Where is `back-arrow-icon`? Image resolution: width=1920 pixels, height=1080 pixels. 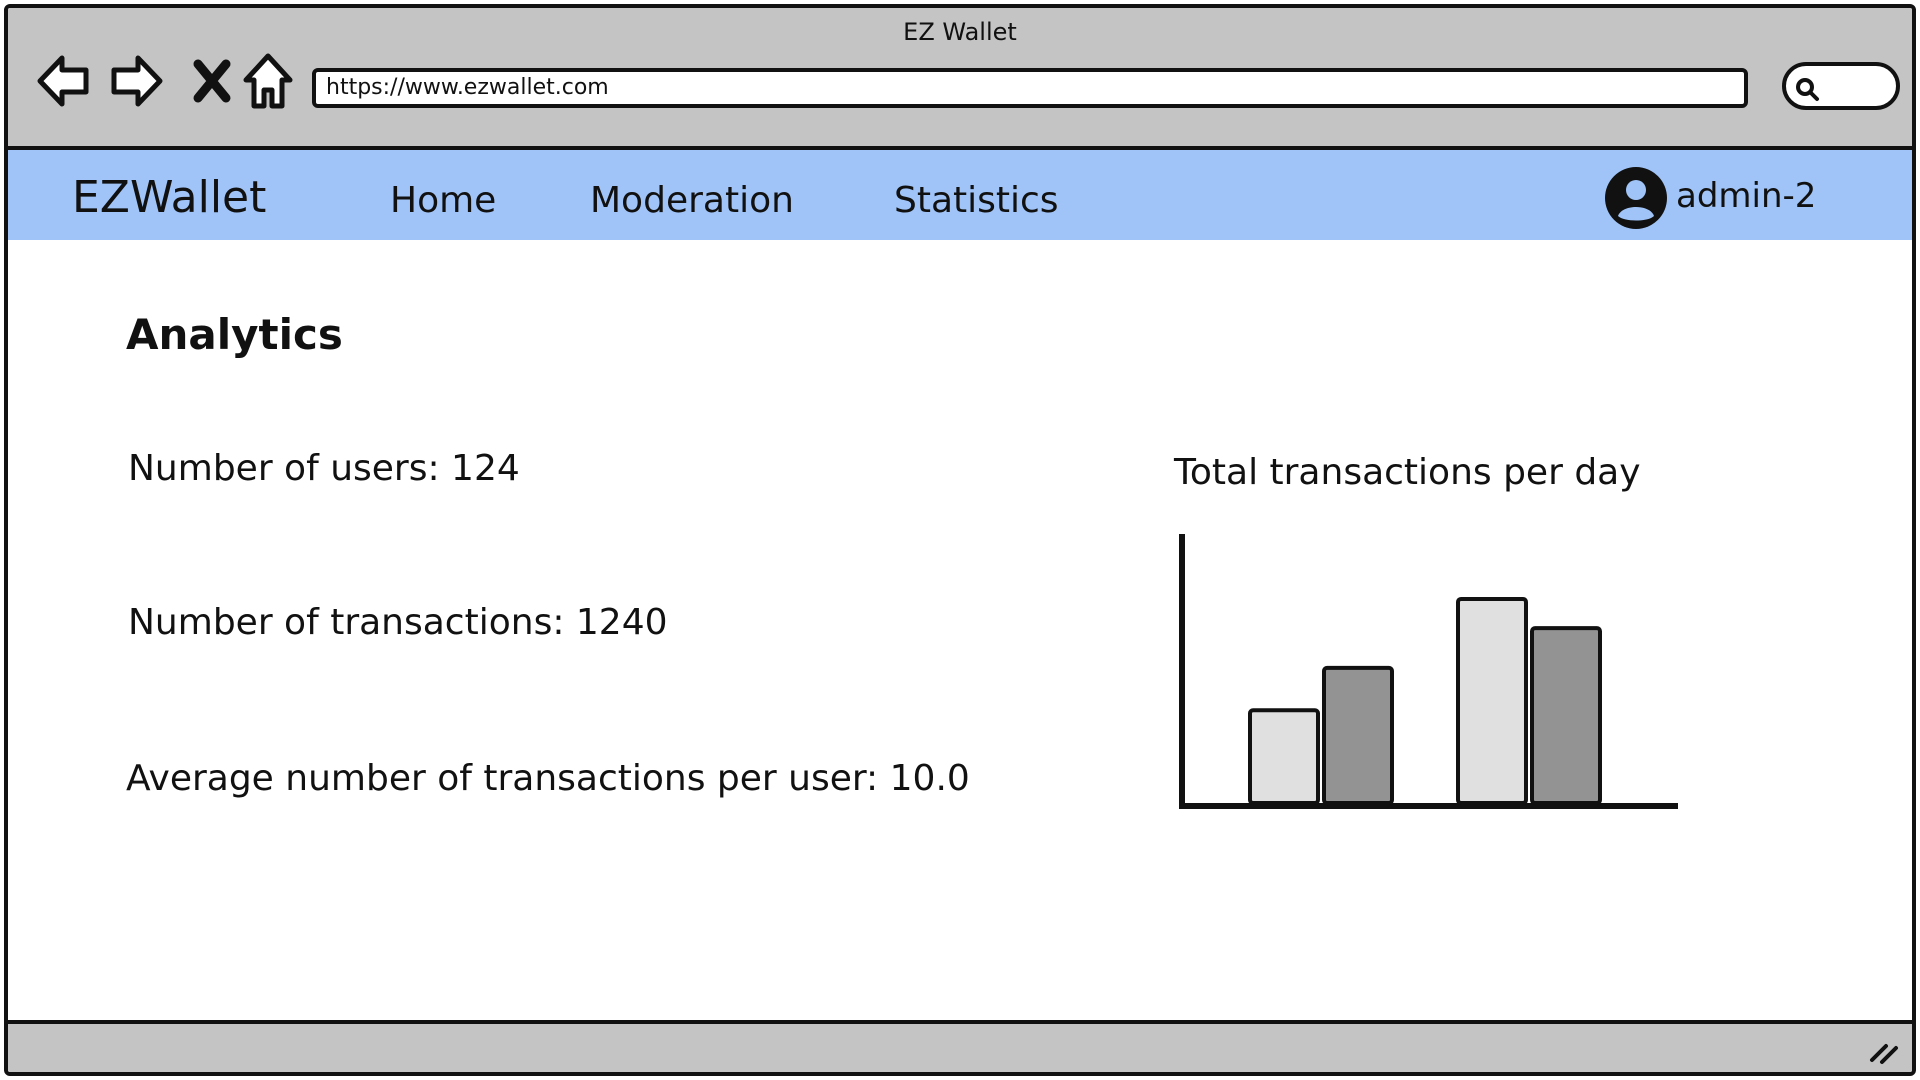 back-arrow-icon is located at coordinates (64, 81).